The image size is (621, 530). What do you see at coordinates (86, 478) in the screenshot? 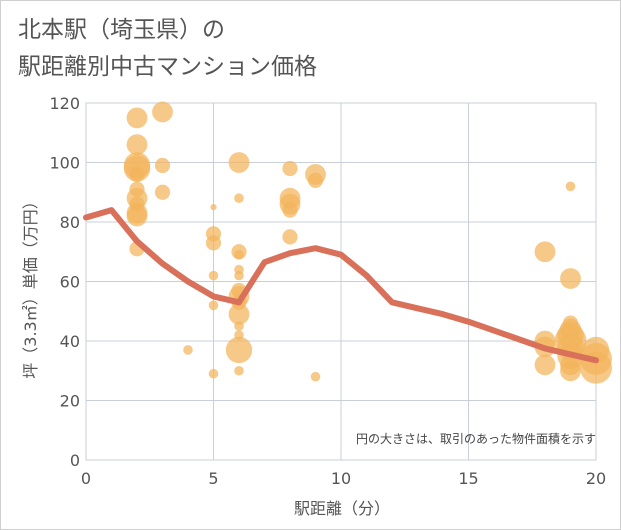
I see `x-tick-label: 0` at bounding box center [86, 478].